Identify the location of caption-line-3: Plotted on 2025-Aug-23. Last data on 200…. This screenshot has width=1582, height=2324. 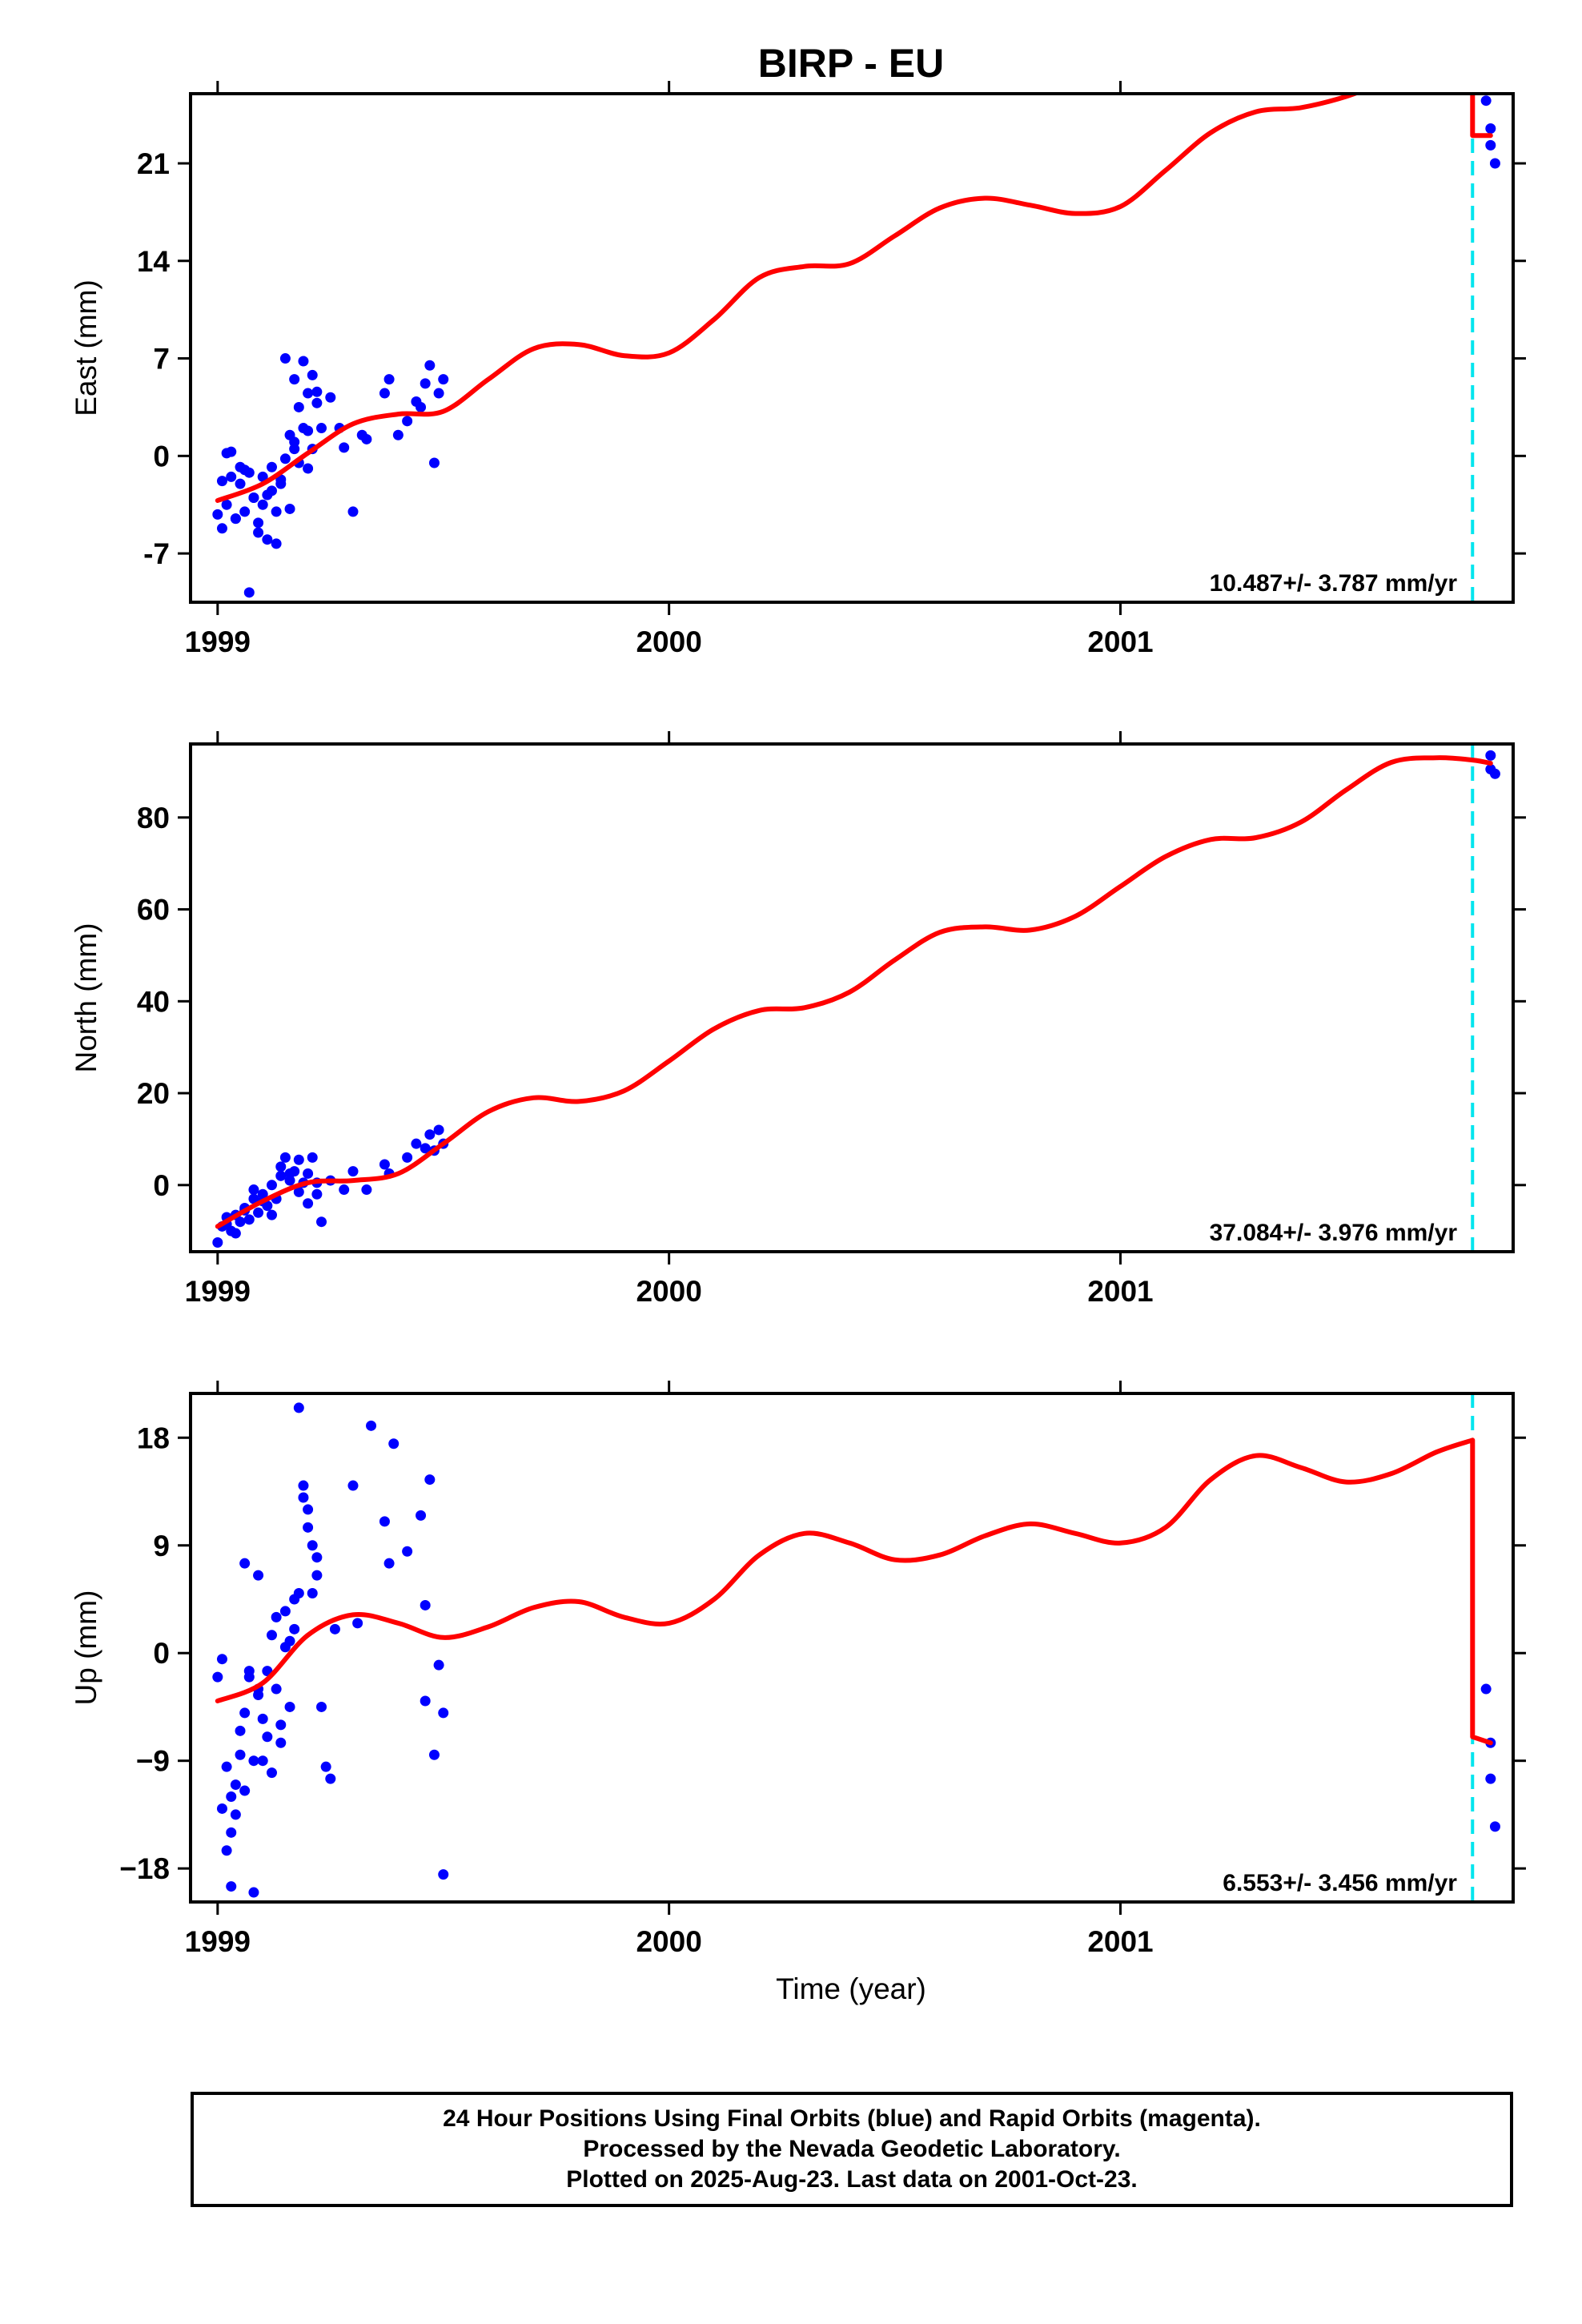
(852, 2179).